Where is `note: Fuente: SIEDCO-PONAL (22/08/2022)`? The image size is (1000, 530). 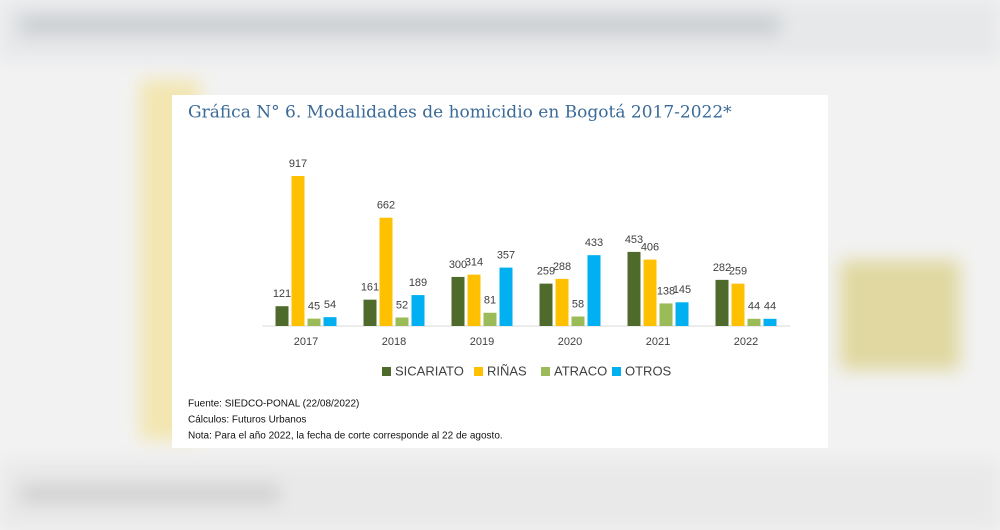 note: Fuente: SIEDCO-PONAL (22/08/2022) is located at coordinates (273, 404).